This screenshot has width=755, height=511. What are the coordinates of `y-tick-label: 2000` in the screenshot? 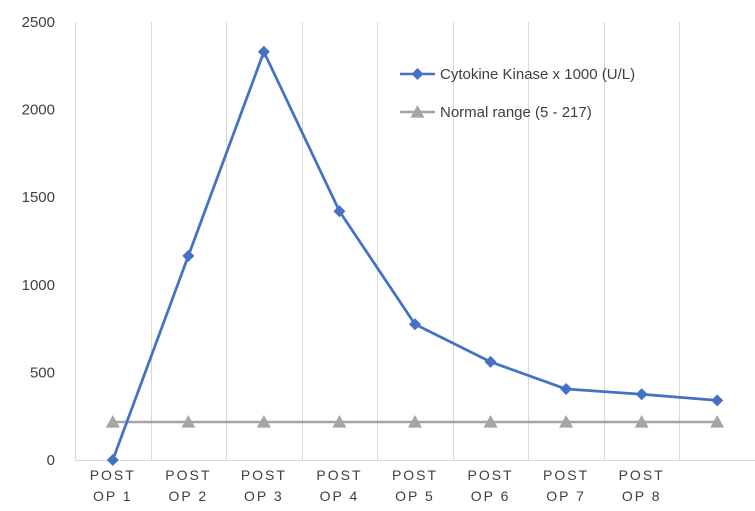 It's located at (38, 110).